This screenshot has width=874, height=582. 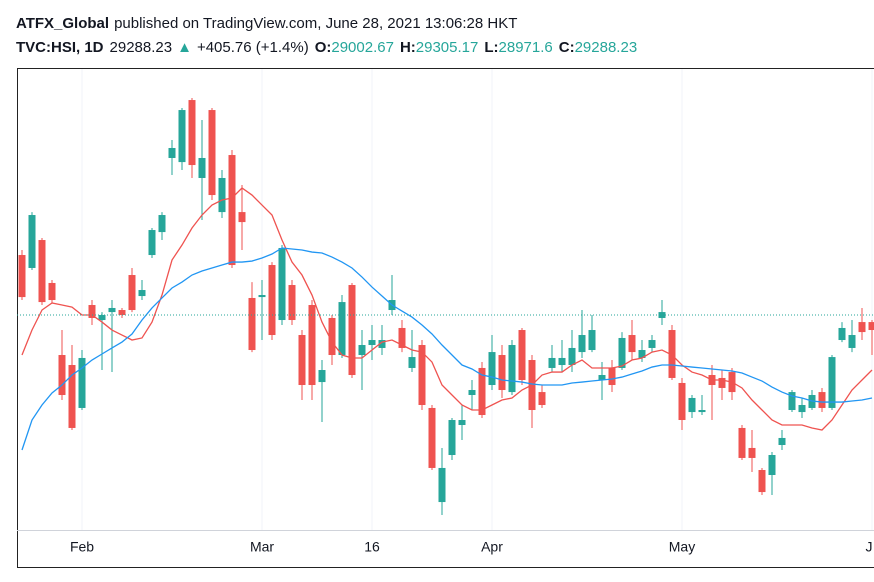 What do you see at coordinates (869, 547) in the screenshot?
I see `x-tick-label: J` at bounding box center [869, 547].